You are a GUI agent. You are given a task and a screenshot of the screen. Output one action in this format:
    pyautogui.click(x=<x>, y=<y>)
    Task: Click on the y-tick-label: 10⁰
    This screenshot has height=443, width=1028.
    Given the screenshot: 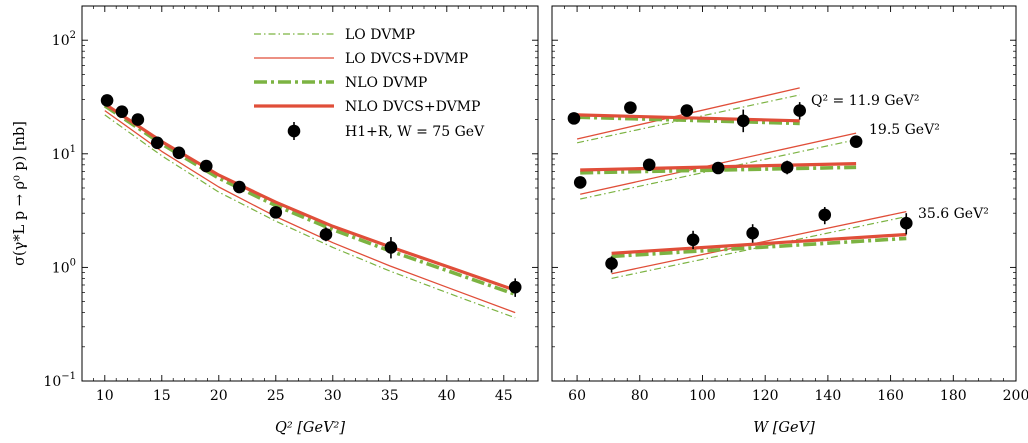 What is the action you would take?
    pyautogui.click(x=64, y=266)
    